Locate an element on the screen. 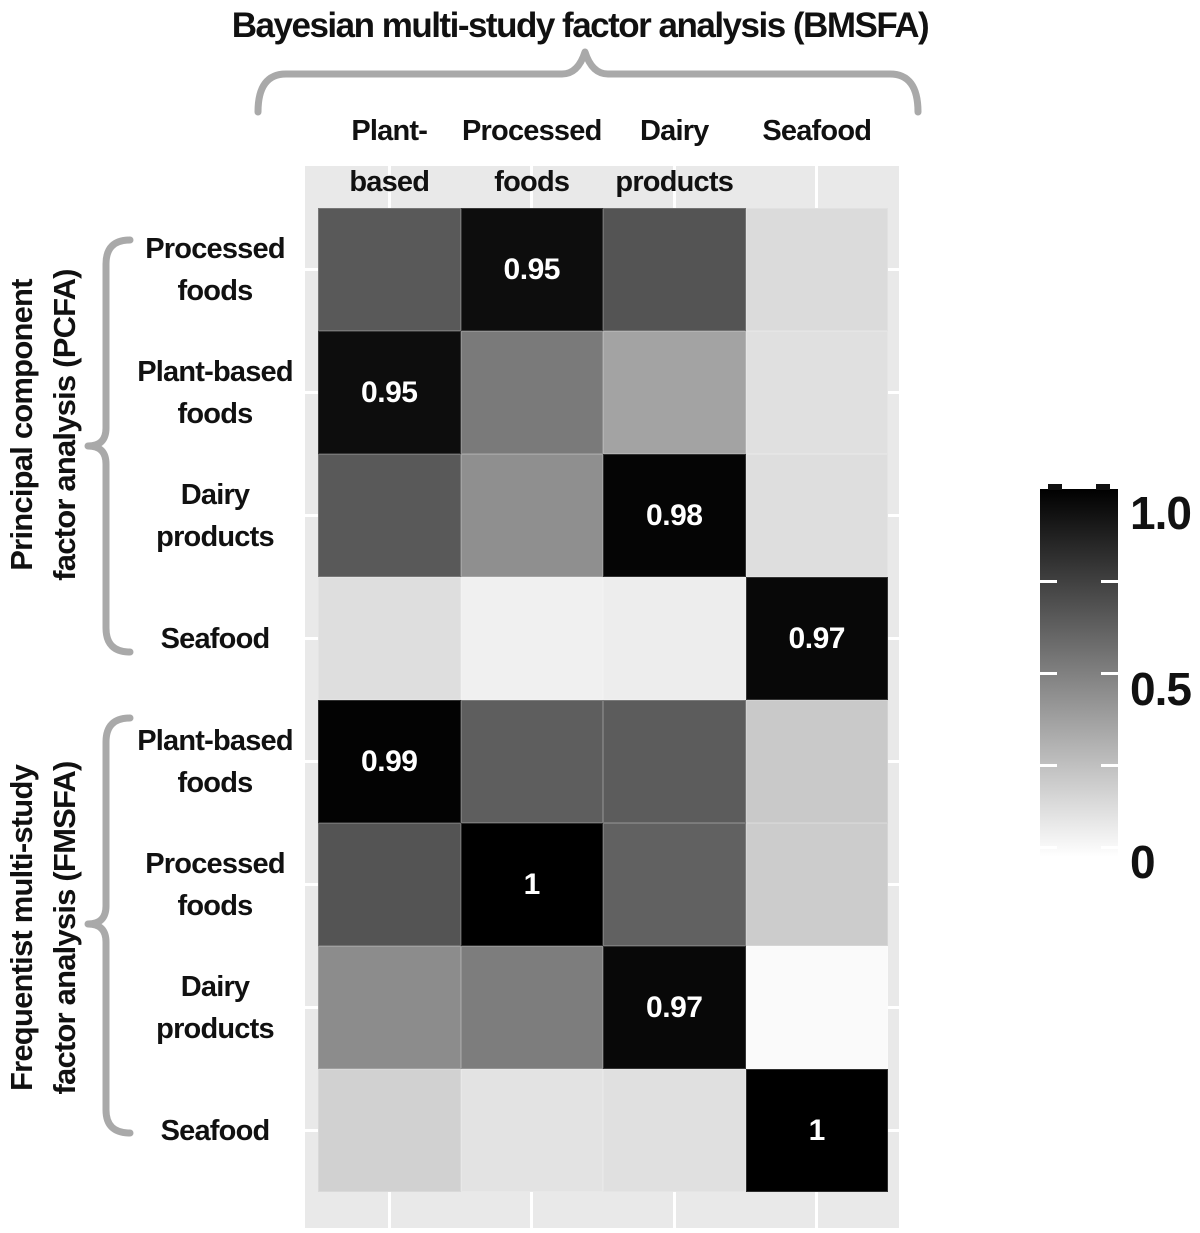  column-header-line: Dairy is located at coordinates (674, 131).